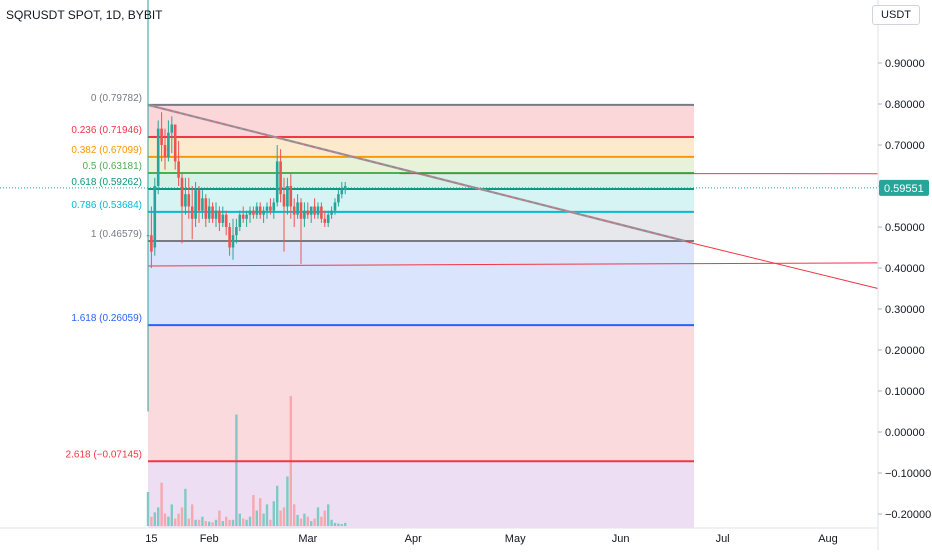  I want to click on fib-level-label: 0.236 (0.71946), so click(106, 130).